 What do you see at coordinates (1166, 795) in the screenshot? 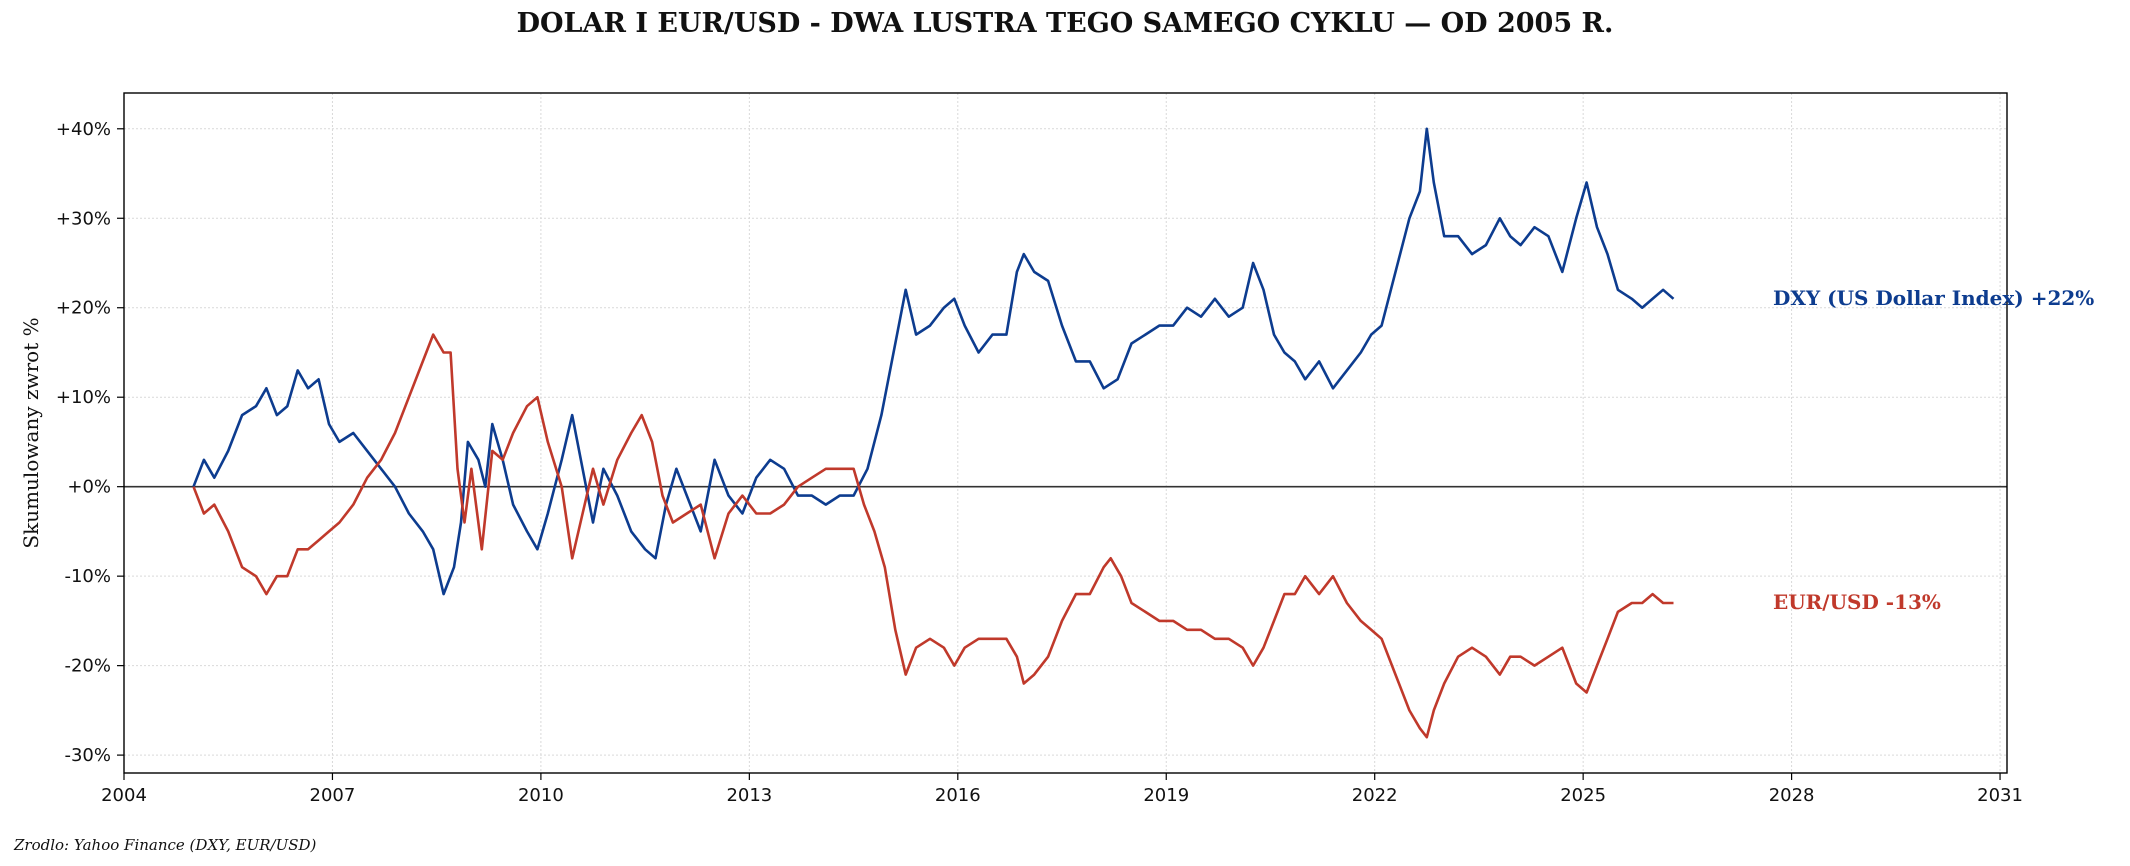
I see `x-tick-label: 2019` at bounding box center [1166, 795].